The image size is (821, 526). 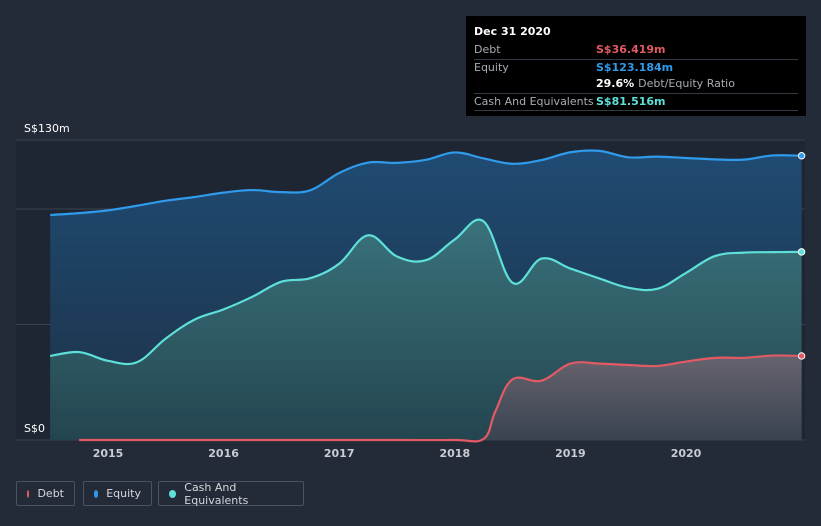 What do you see at coordinates (631, 101) in the screenshot?
I see `tooltip-cash-value: S$81.516m` at bounding box center [631, 101].